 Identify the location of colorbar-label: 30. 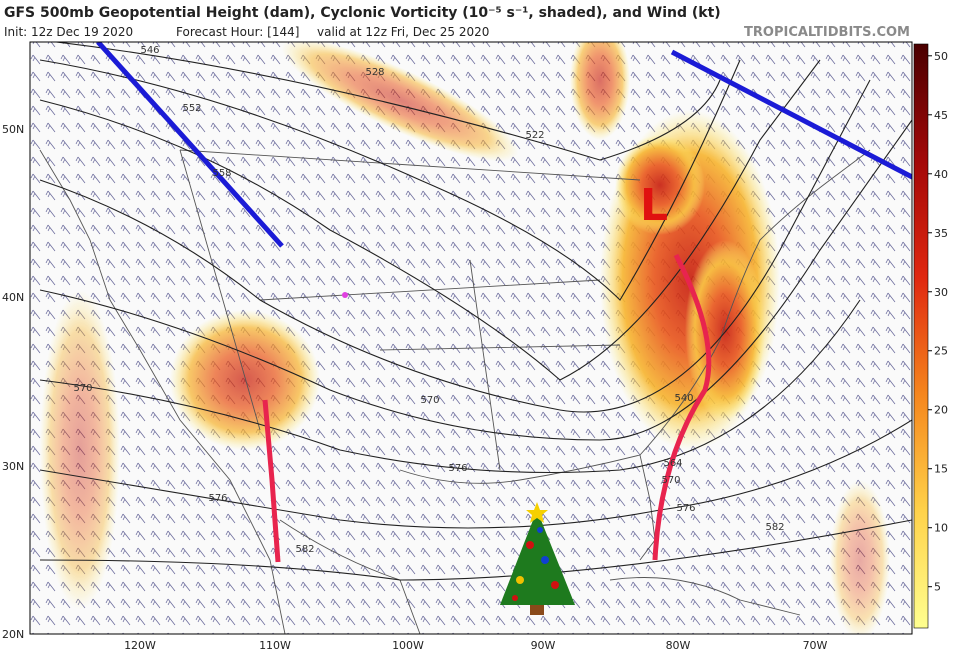
(941, 292).